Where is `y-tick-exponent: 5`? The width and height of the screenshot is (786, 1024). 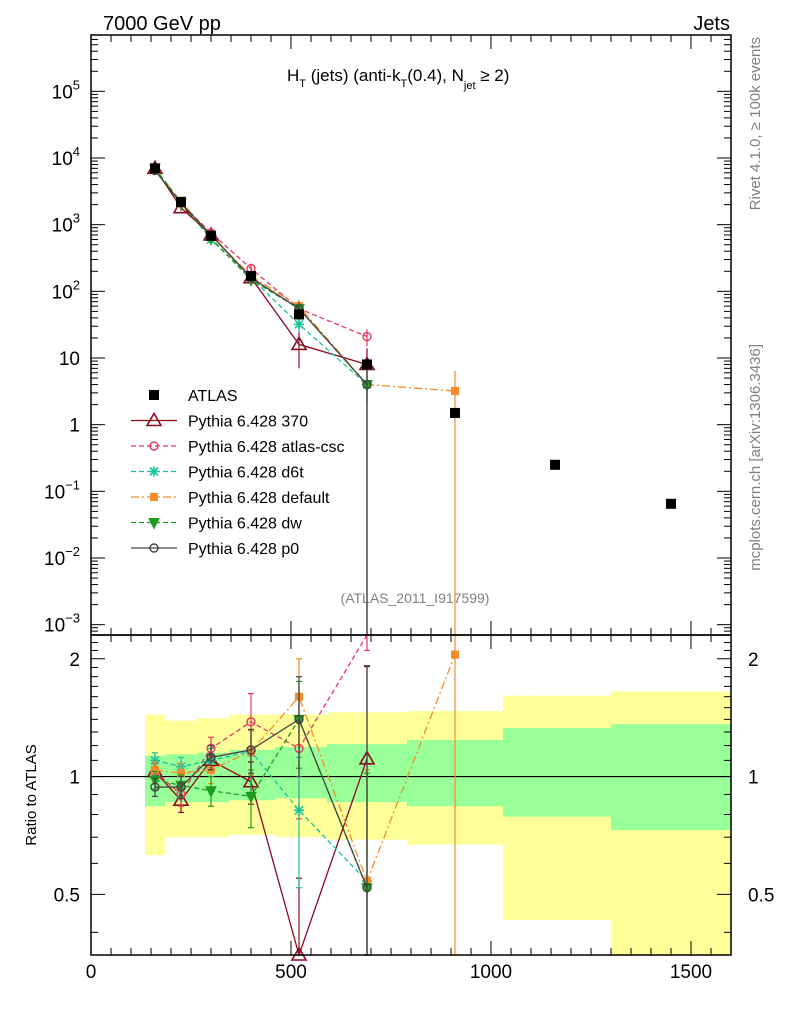
y-tick-exponent: 5 is located at coordinates (76, 84).